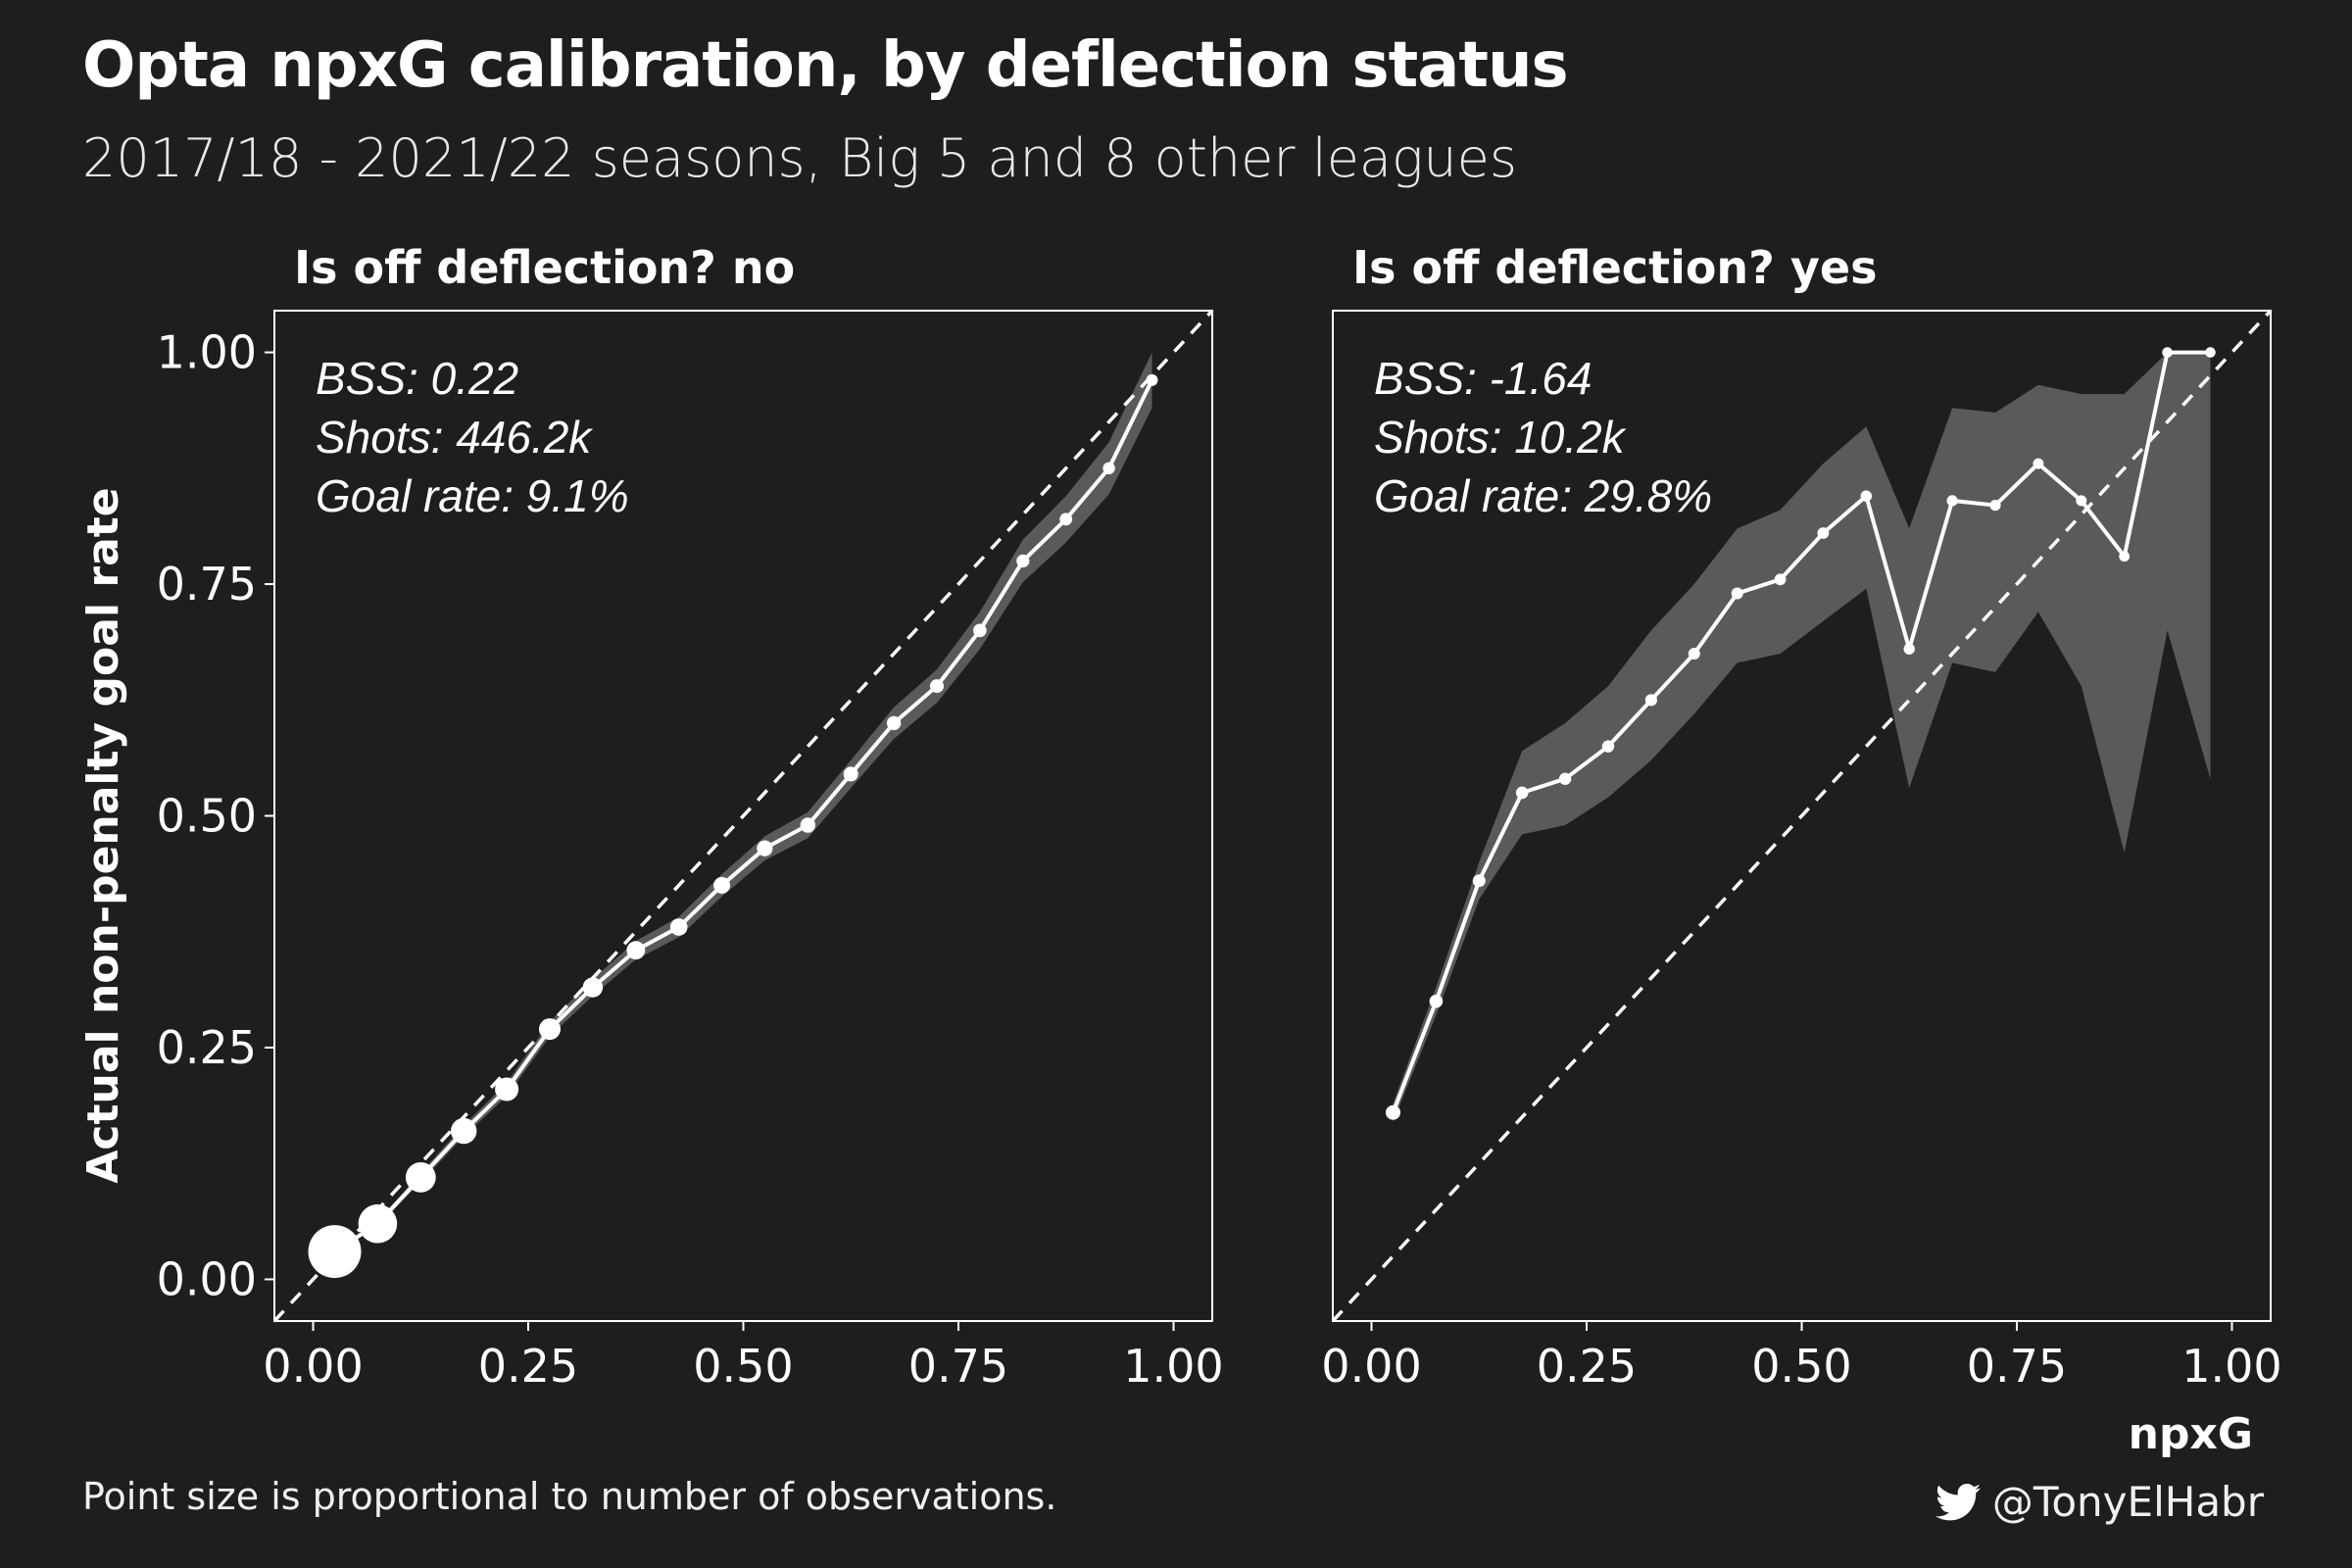 The width and height of the screenshot is (2352, 1568). I want to click on facet-label: Is off deflection? yes, so click(1614, 267).